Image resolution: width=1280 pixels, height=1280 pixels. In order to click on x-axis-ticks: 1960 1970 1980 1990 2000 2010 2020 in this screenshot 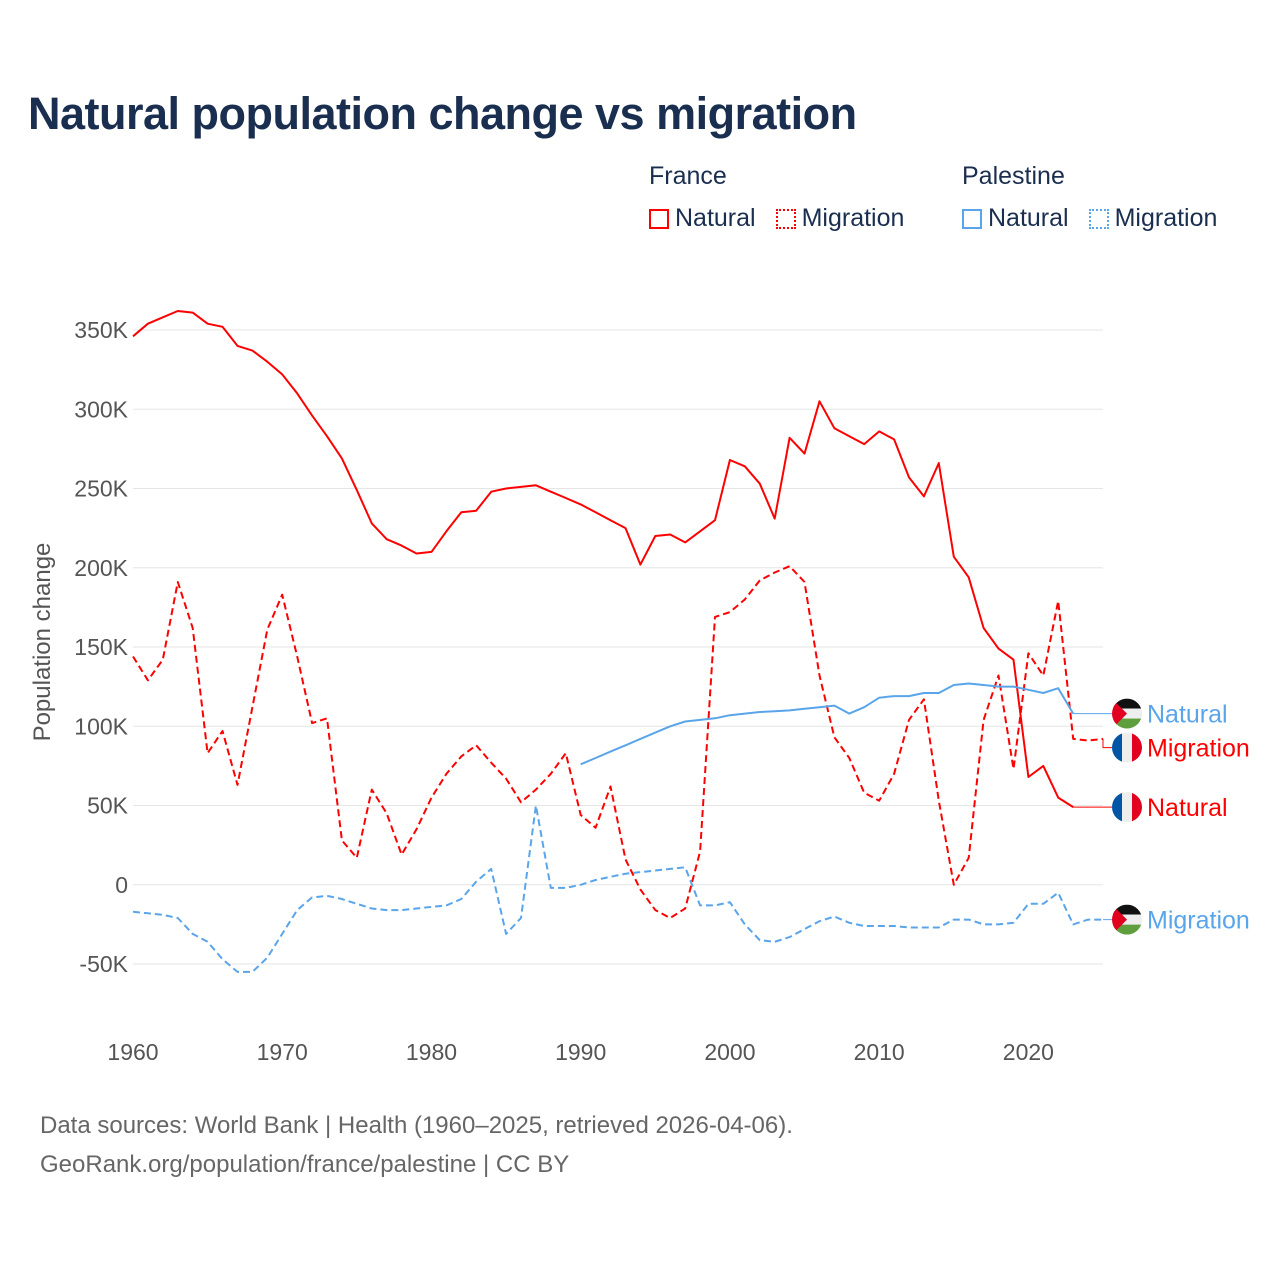, I will do `click(580, 1052)`.